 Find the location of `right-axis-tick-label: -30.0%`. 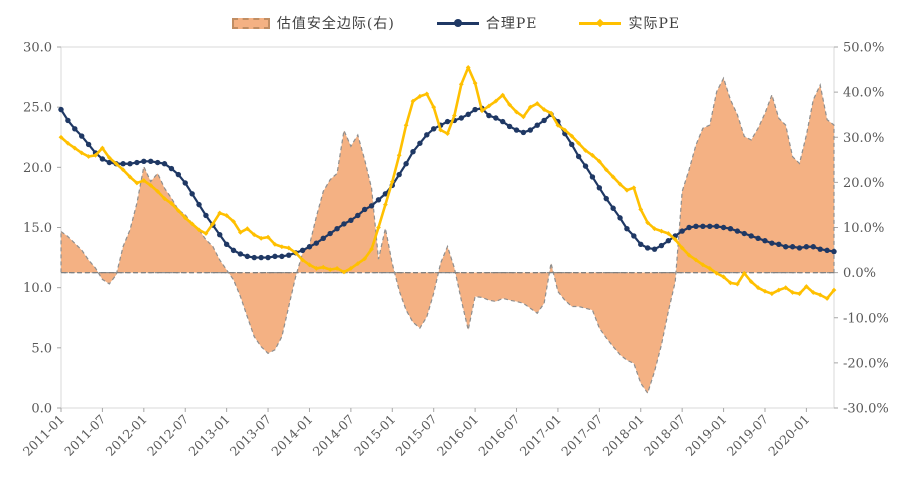

right-axis-tick-label: -30.0% is located at coordinates (866, 409).